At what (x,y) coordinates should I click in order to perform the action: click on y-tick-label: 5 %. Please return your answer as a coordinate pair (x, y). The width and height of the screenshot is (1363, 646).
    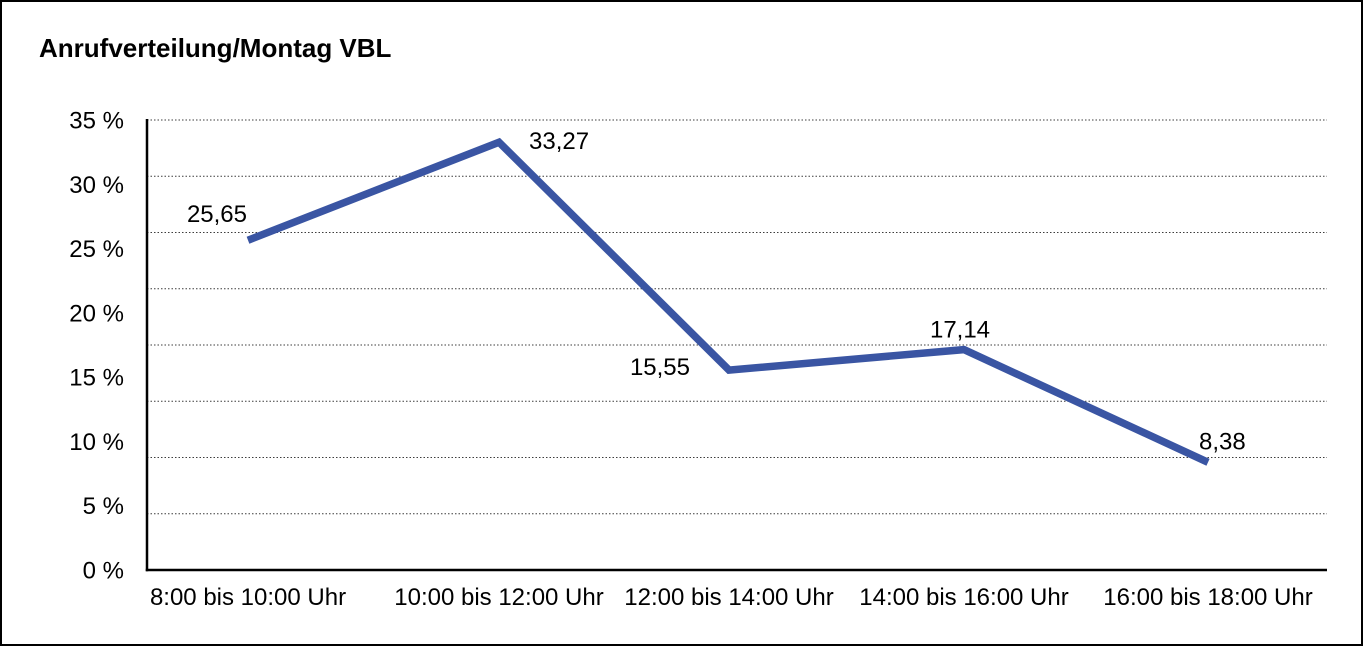
    Looking at the image, I should click on (103, 506).